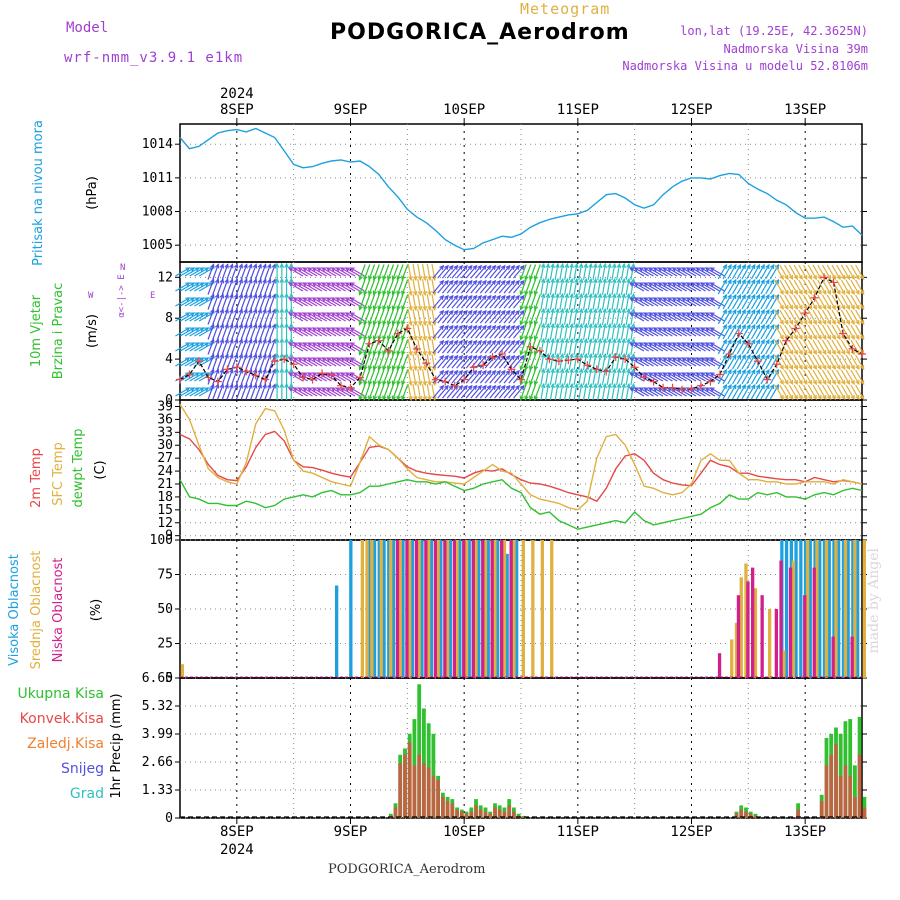 This screenshot has height=900, width=900. What do you see at coordinates (58, 474) in the screenshot?
I see `temp-axis-tsfc: SFC Temp` at bounding box center [58, 474].